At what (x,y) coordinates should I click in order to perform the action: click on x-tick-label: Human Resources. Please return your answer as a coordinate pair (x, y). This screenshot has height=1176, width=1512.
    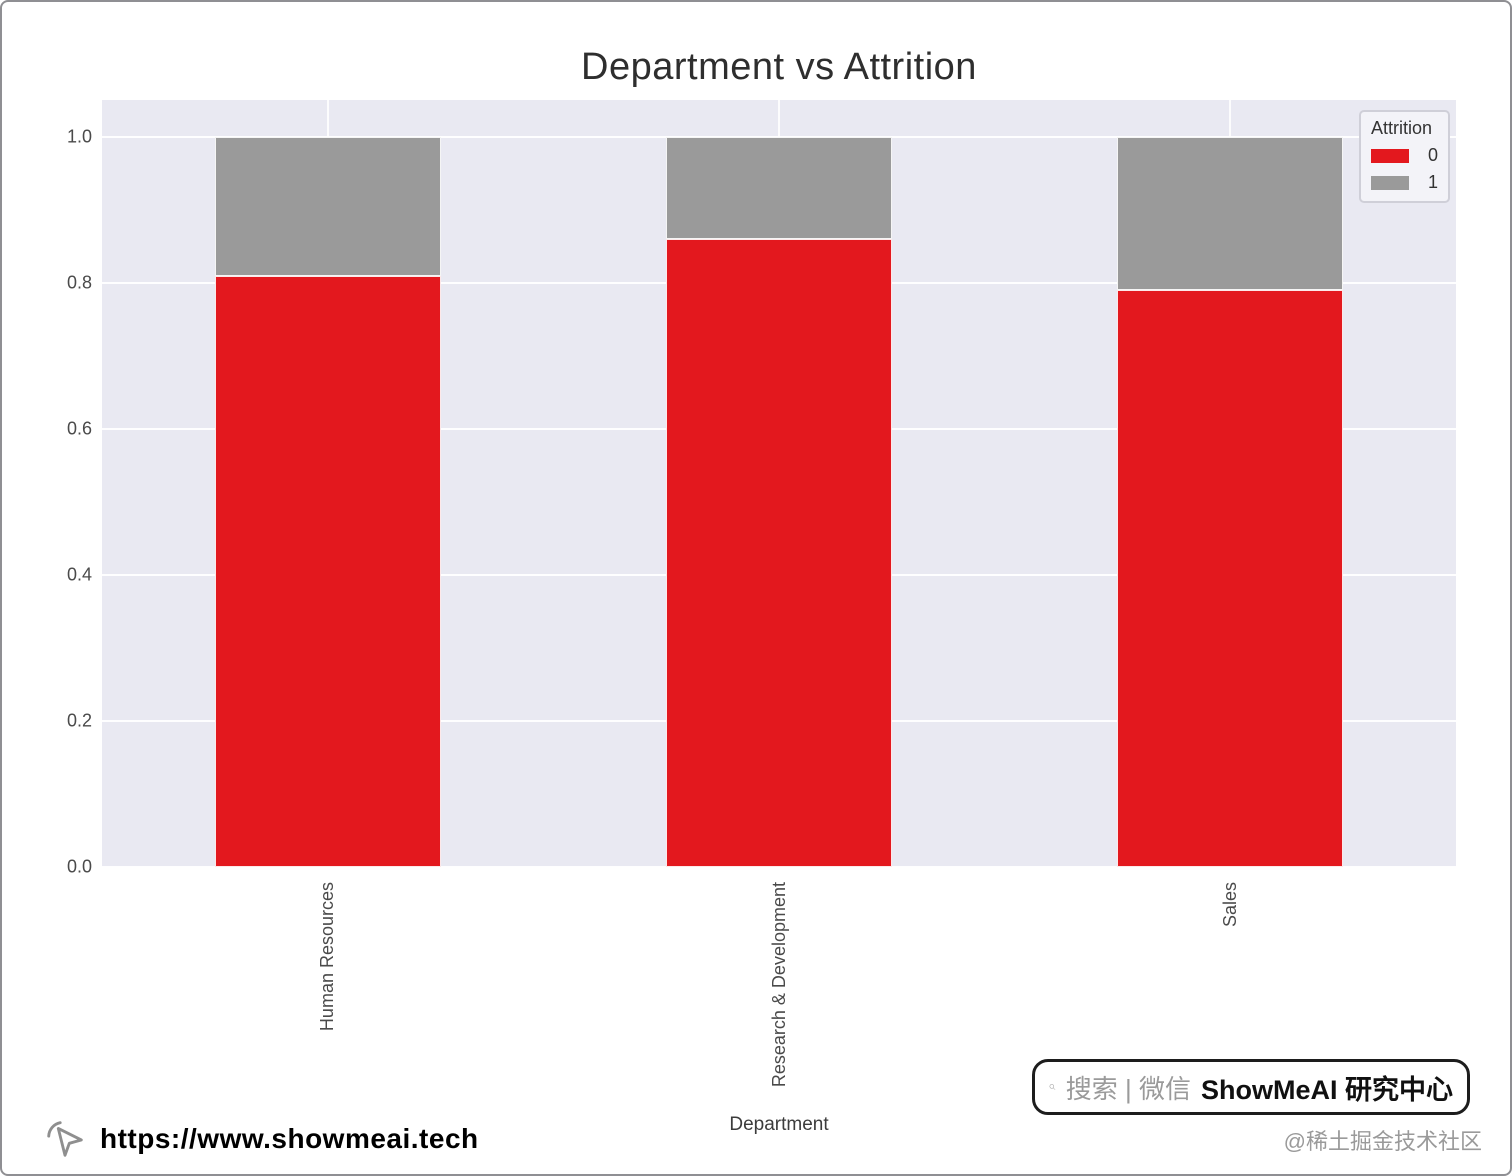
    Looking at the image, I should click on (327, 957).